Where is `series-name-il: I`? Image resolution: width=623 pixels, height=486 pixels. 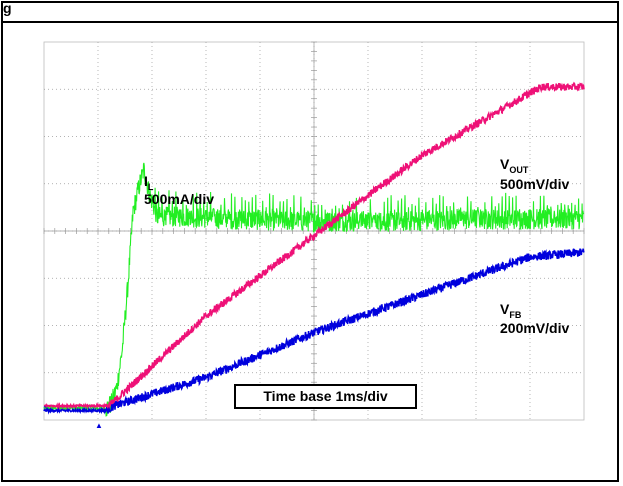 series-name-il: I is located at coordinates (146, 181).